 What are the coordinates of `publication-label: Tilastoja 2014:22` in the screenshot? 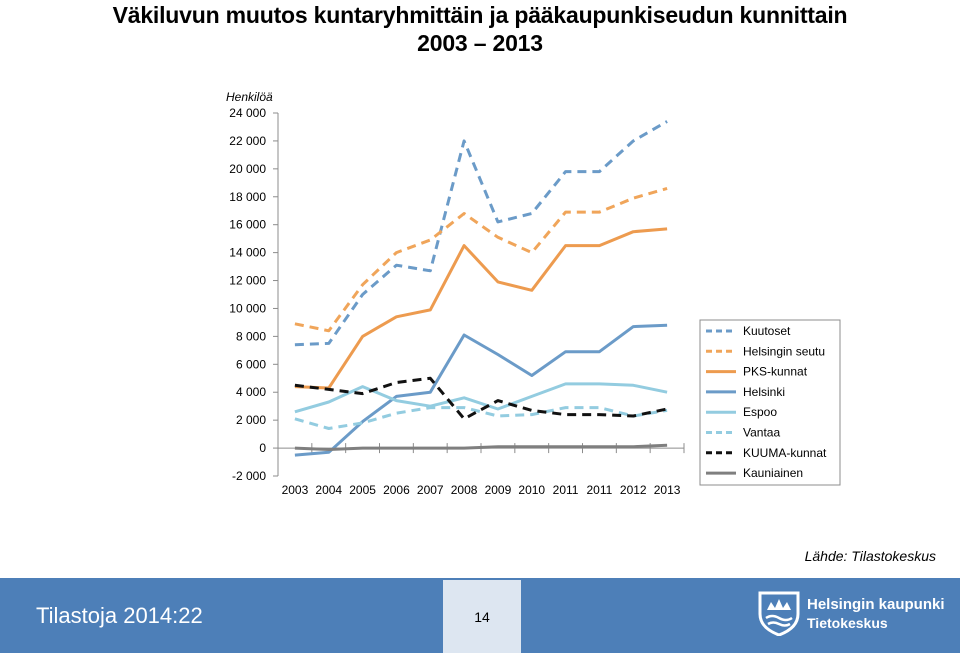 It's located at (119, 615).